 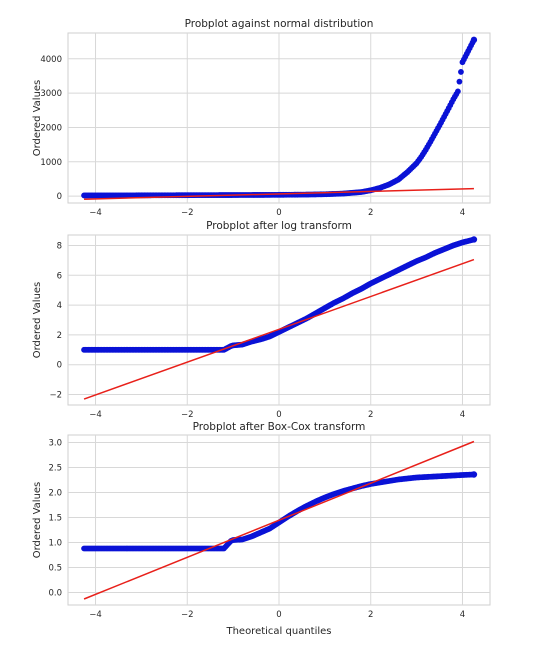 I want to click on y-tick-label: 3000, so click(x=51, y=94).